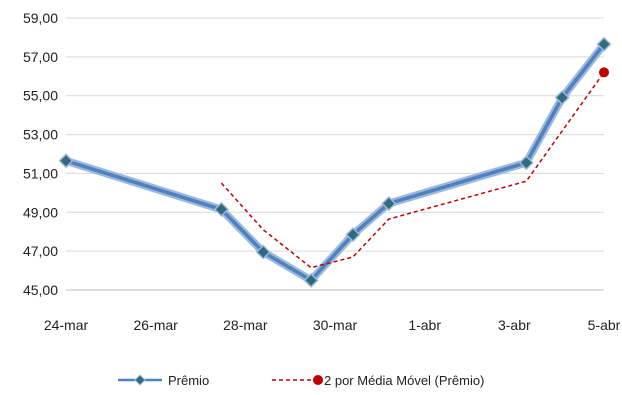 The width and height of the screenshot is (622, 395). What do you see at coordinates (40, 18) in the screenshot?
I see `y-tick-label: 59,00` at bounding box center [40, 18].